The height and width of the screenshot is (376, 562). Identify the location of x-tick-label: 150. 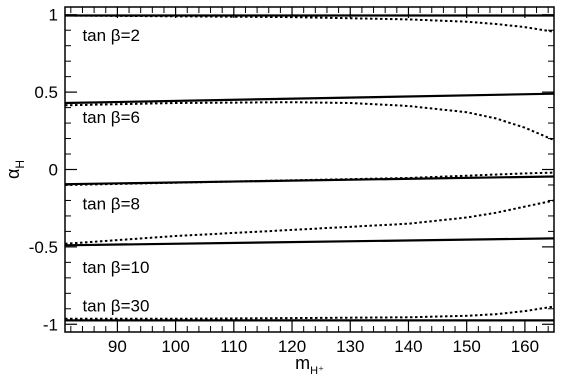
(466, 346).